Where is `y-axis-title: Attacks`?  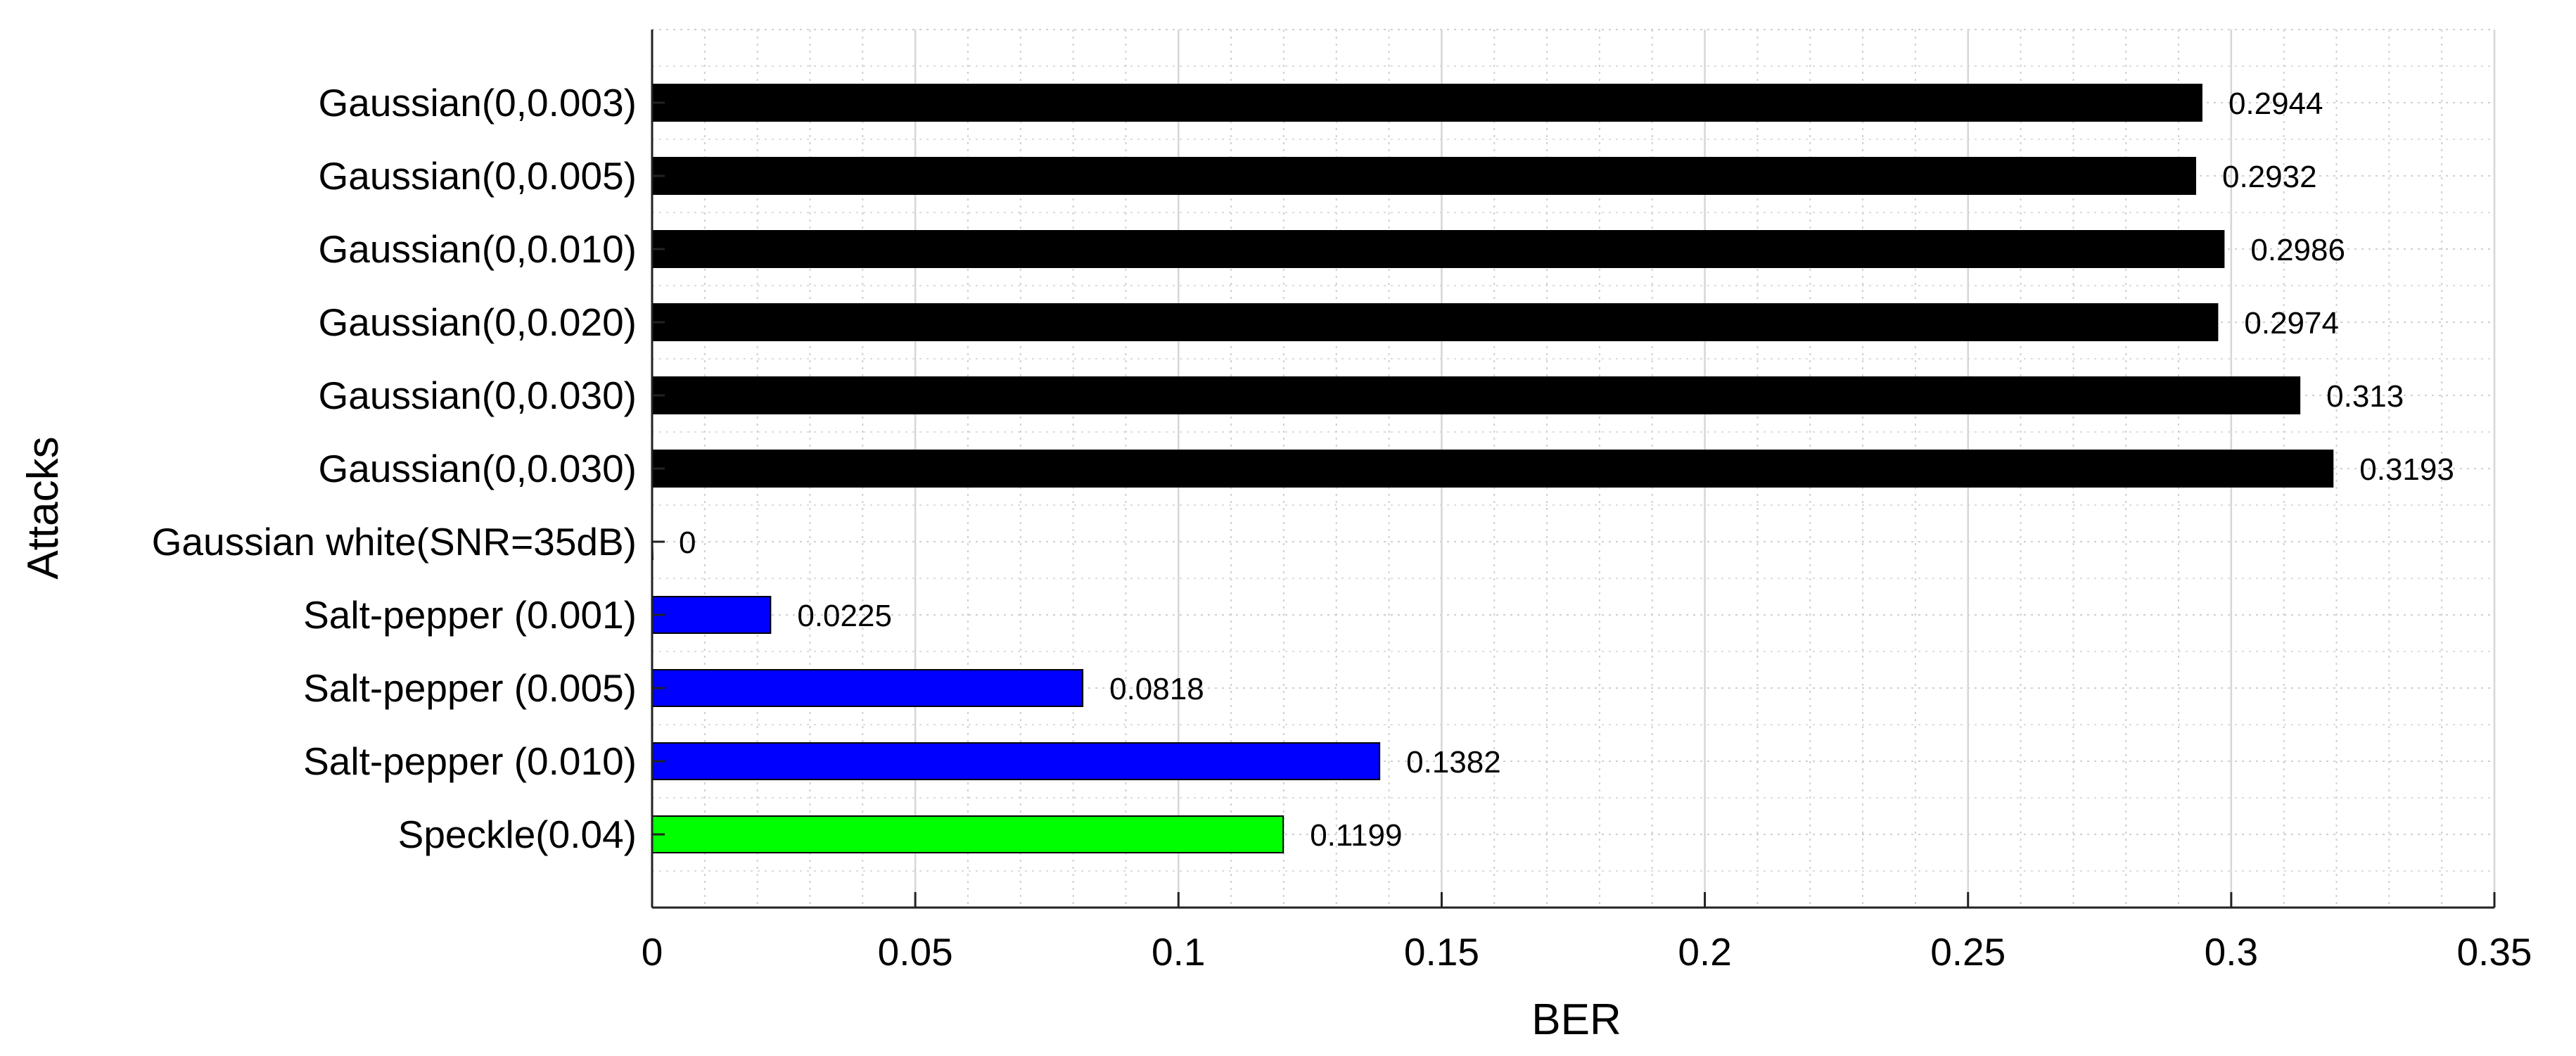
y-axis-title: Attacks is located at coordinates (43, 507).